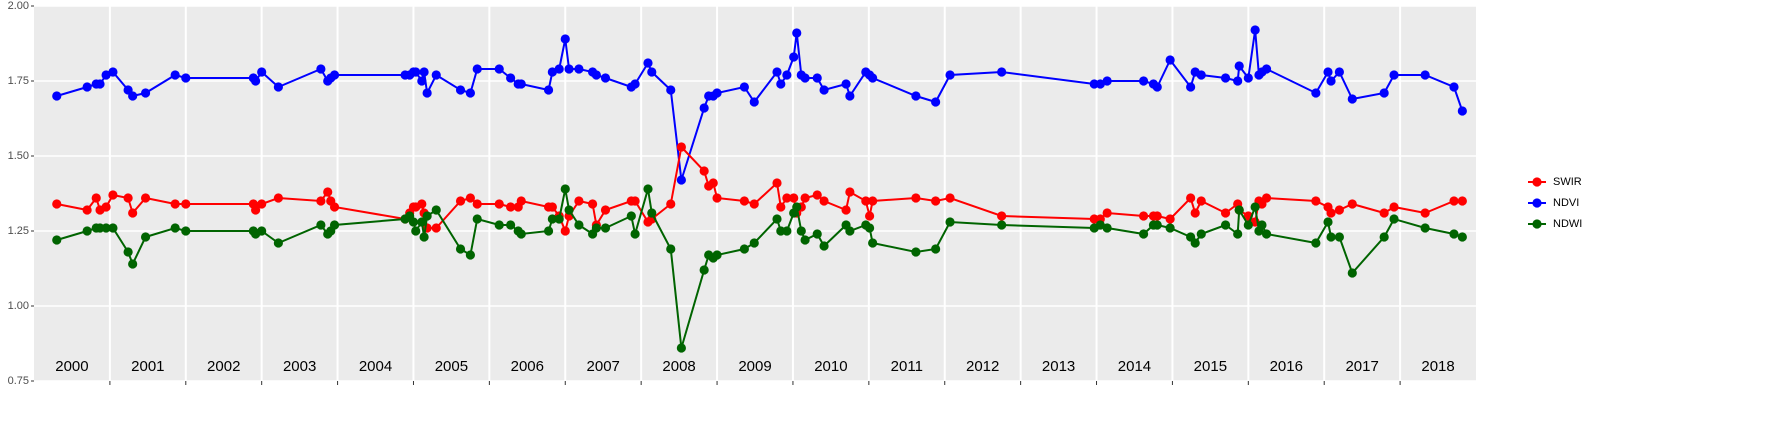 The image size is (1773, 442). I want to click on year-label: 2013, so click(1058, 366).